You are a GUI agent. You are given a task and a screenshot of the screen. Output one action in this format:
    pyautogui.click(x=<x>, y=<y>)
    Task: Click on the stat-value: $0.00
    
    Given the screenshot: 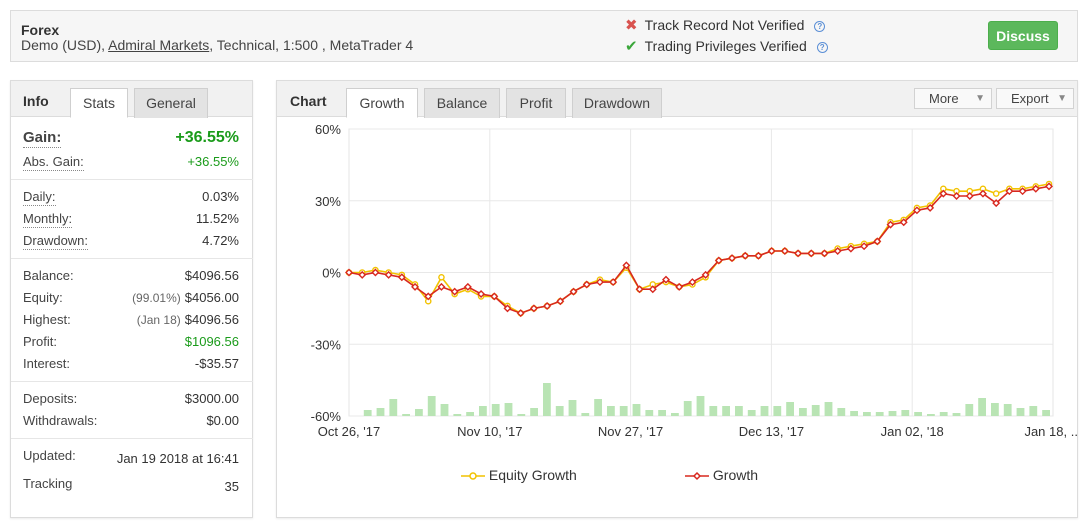 What is the action you would take?
    pyautogui.click(x=222, y=420)
    